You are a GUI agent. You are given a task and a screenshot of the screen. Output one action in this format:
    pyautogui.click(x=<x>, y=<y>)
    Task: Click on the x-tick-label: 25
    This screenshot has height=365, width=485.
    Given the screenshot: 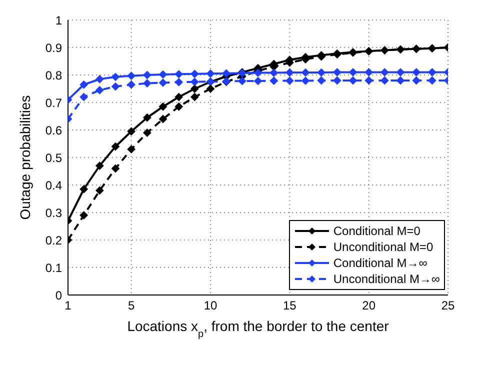 What is the action you would take?
    pyautogui.click(x=448, y=305)
    